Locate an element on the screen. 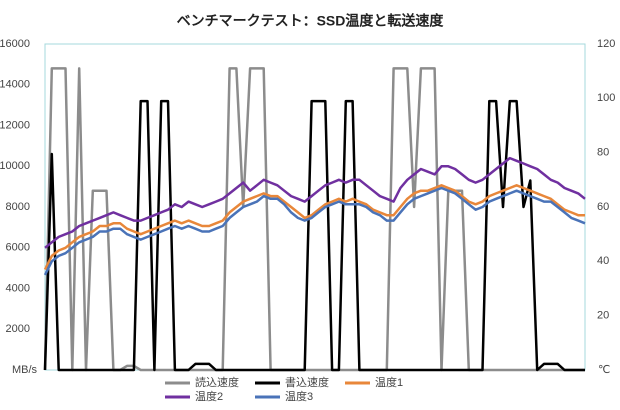 The image size is (620, 410). chart-title: ベンチマークテスト：SSD温度と転送速度 is located at coordinates (311, 21).